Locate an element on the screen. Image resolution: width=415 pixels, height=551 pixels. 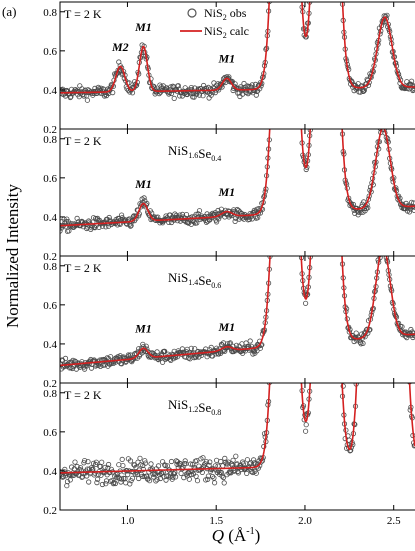
x-axis-label-unit: (Å is located at coordinates (235, 535).